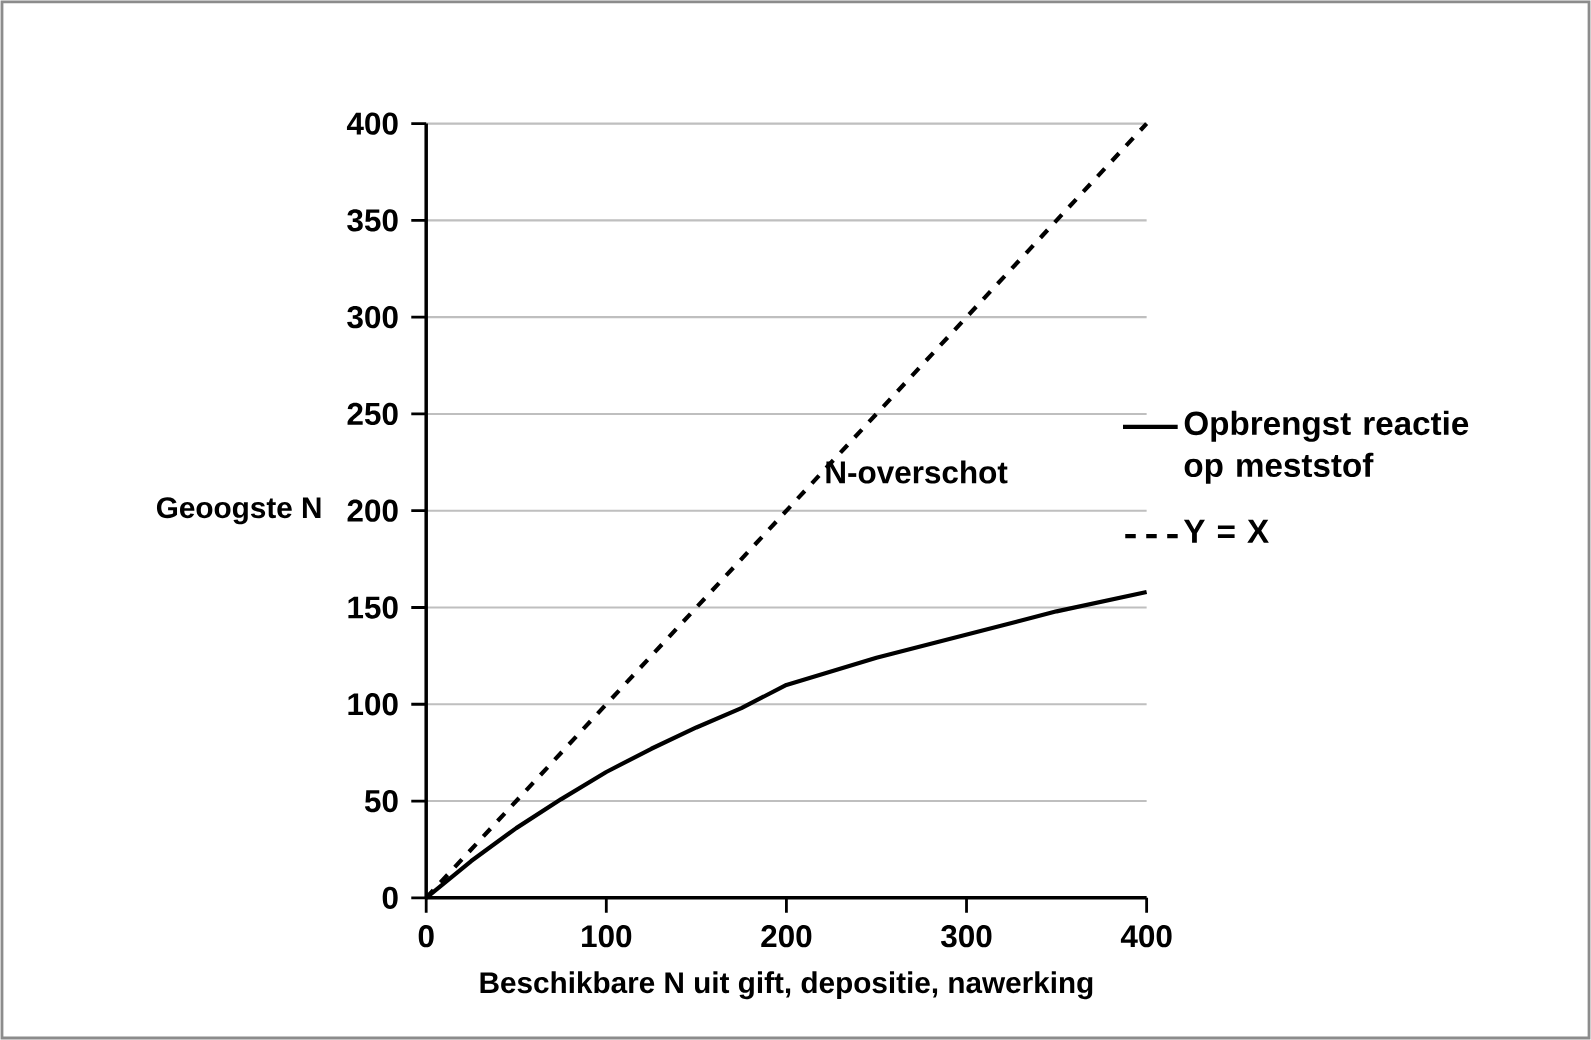 This screenshot has height=1040, width=1591. I want to click on legend-label: Y = X, so click(1226, 531).